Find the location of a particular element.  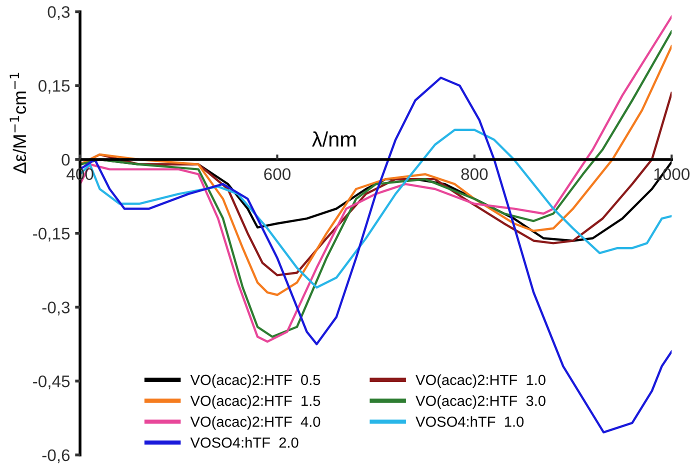

legend-label: VOSO4:hTF 2.0 is located at coordinates (244, 442).